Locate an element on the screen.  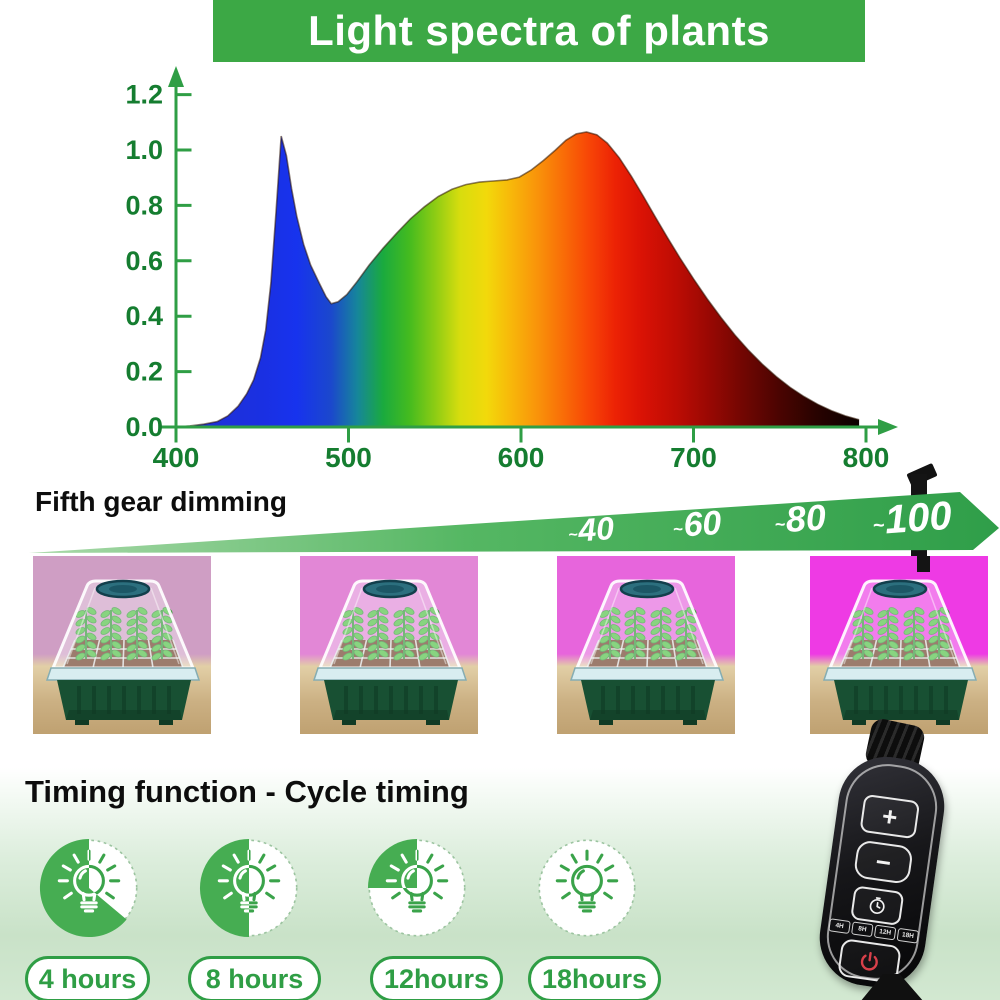
dimming-heading: Fifth gear dimming is located at coordinates (161, 501).